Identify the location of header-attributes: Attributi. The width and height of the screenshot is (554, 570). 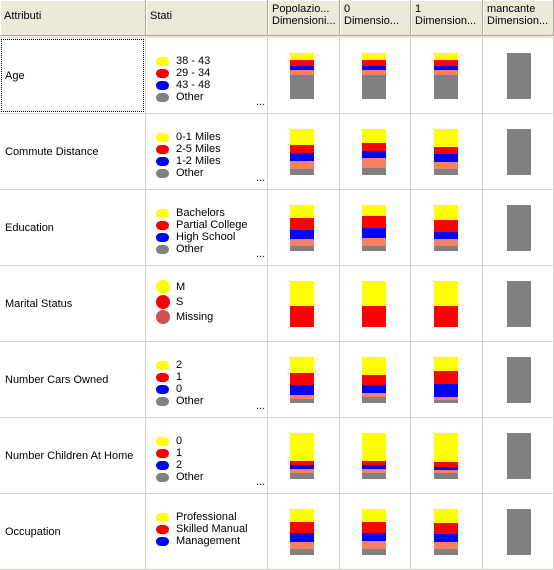
(73, 18).